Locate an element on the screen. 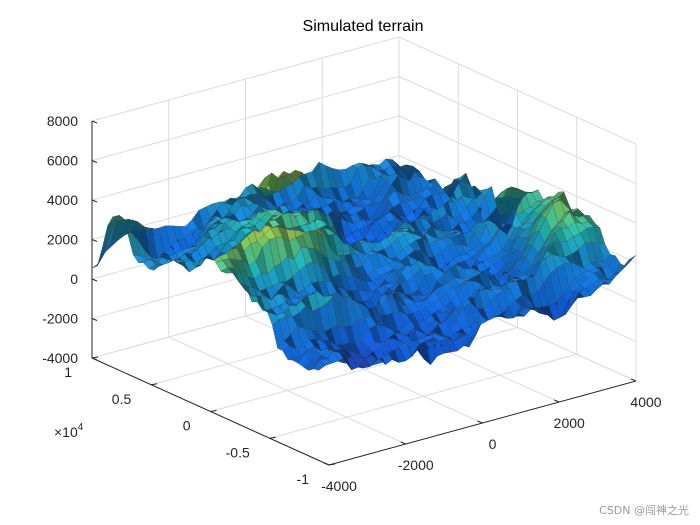 This screenshot has height=525, width=700. x-tick-label: 2000 is located at coordinates (569, 423).